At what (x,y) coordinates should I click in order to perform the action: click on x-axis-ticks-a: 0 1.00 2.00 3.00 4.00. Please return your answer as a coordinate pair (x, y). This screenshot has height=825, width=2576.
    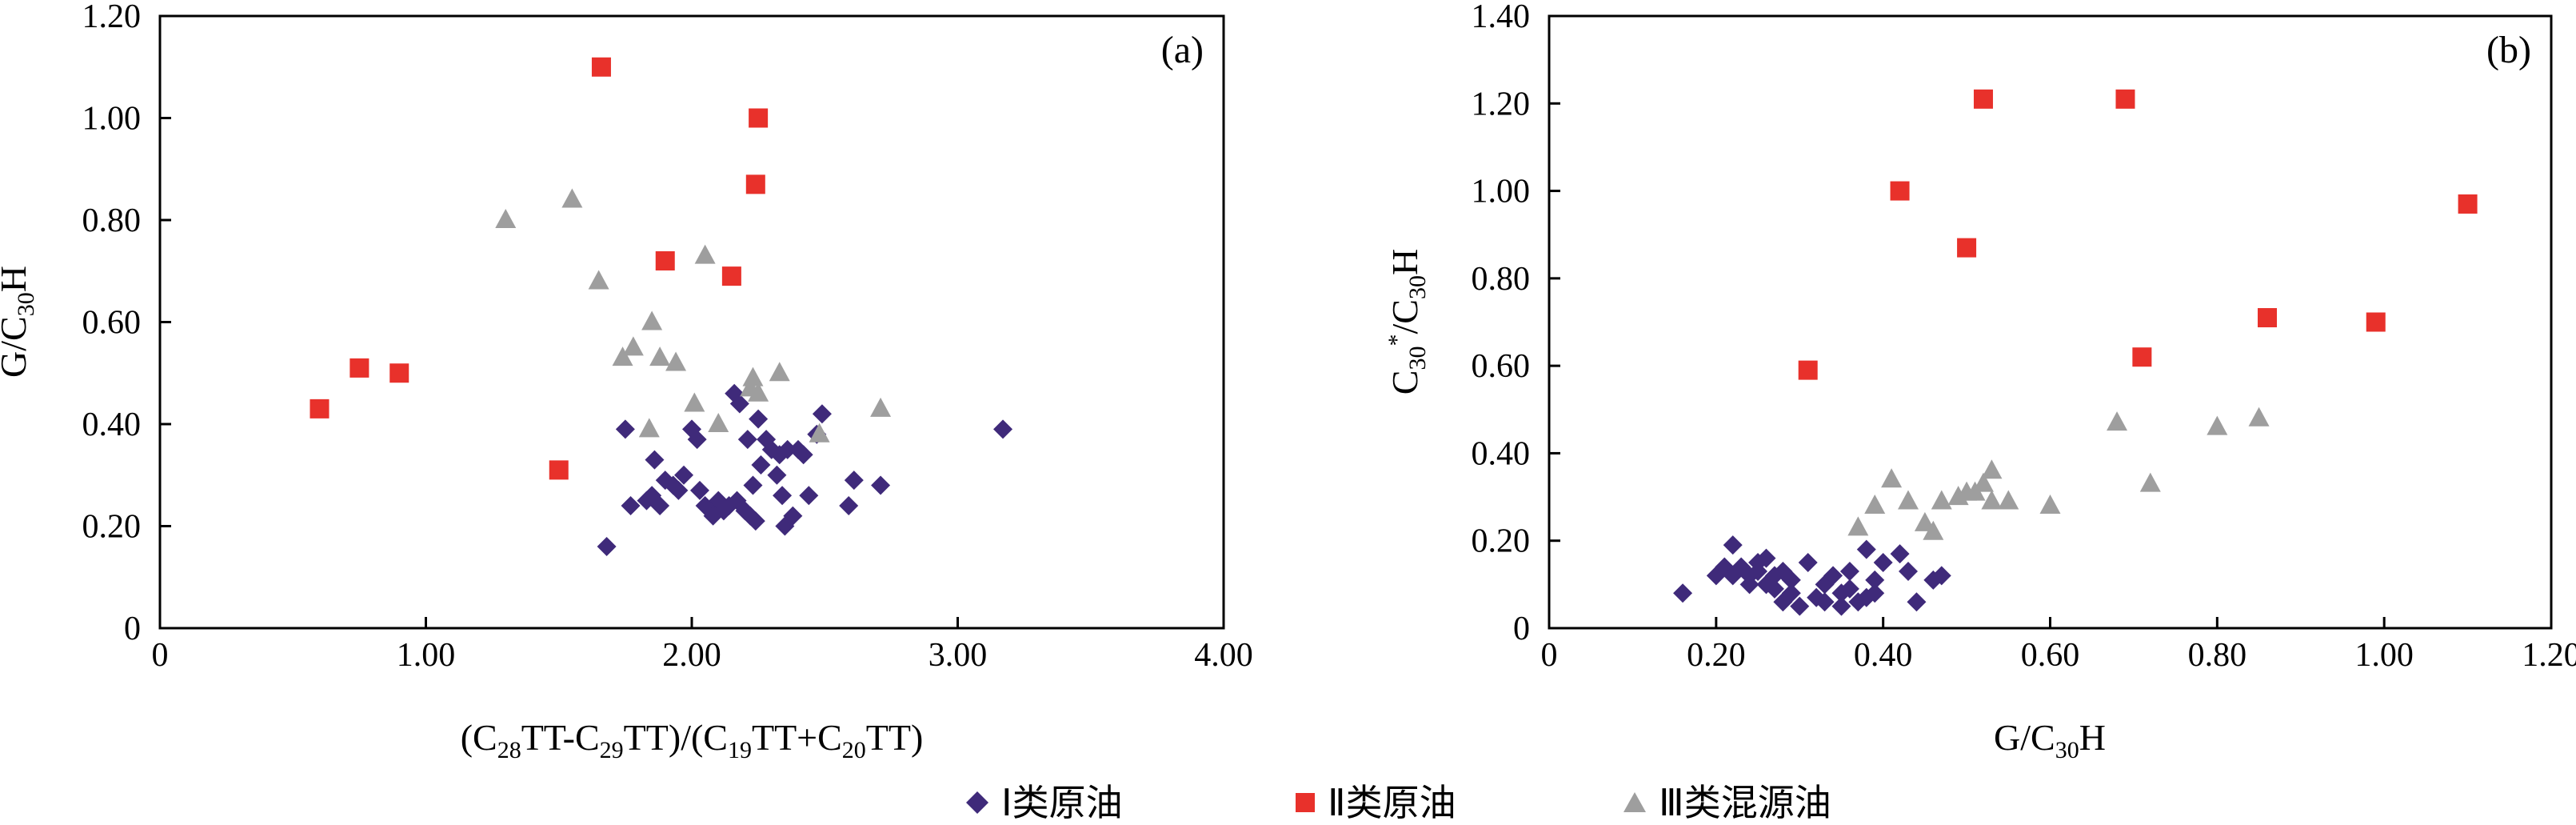
    Looking at the image, I should click on (703, 645).